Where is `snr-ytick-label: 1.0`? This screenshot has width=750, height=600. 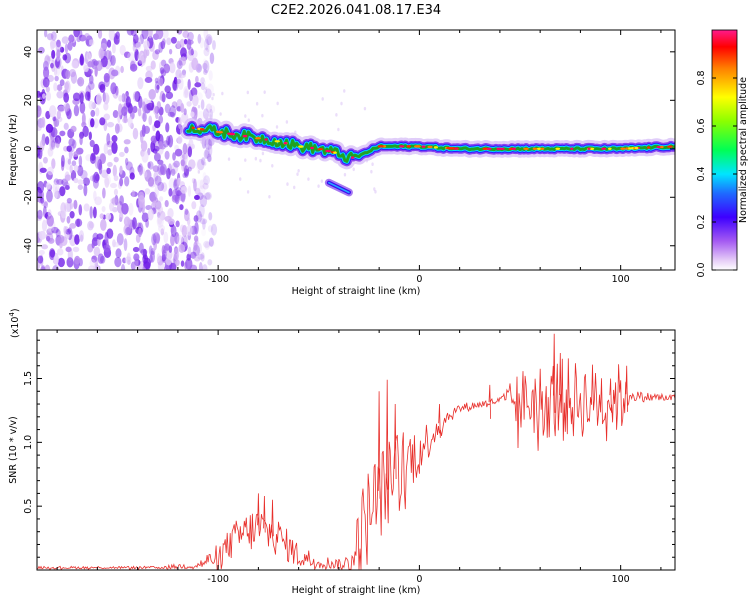 snr-ytick-label: 1.0 is located at coordinates (28, 442).